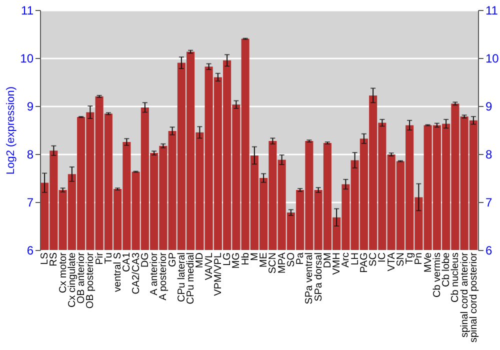 The width and height of the screenshot is (500, 350). I want to click on x-tick-label: DG, so click(145, 260).